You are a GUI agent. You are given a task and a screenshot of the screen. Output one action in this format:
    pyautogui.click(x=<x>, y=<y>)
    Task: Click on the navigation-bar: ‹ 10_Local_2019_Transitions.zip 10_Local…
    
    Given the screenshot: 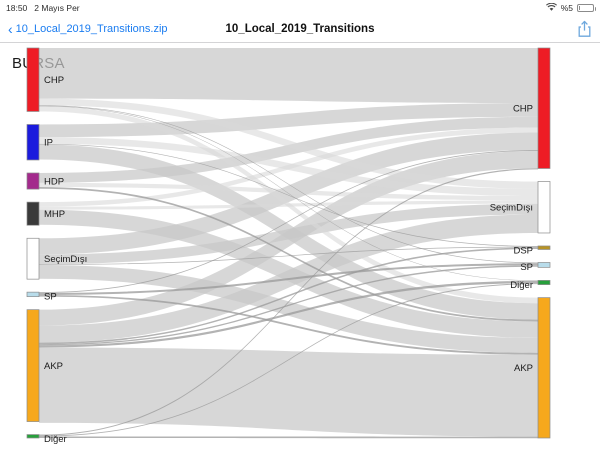 What is the action you would take?
    pyautogui.click(x=300, y=29)
    